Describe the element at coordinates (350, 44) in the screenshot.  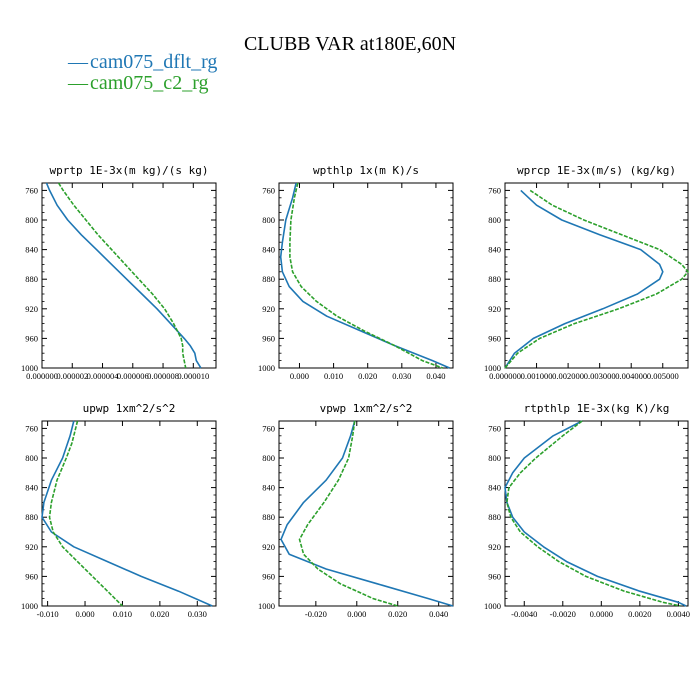
I see `figure-title: CLUBB VAR at180E,60N` at that location.